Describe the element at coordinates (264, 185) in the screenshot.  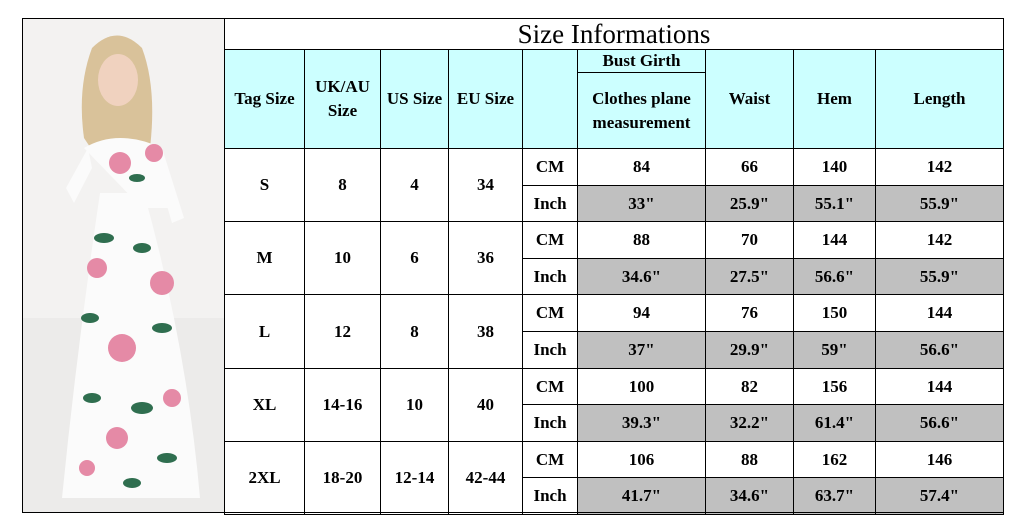
I see `tag-size: S` at that location.